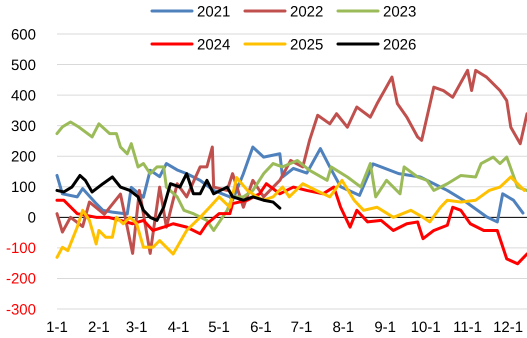 This screenshot has height=338, width=527. Describe the element at coordinates (399, 45) in the screenshot. I see `legend-label: 2026` at that location.